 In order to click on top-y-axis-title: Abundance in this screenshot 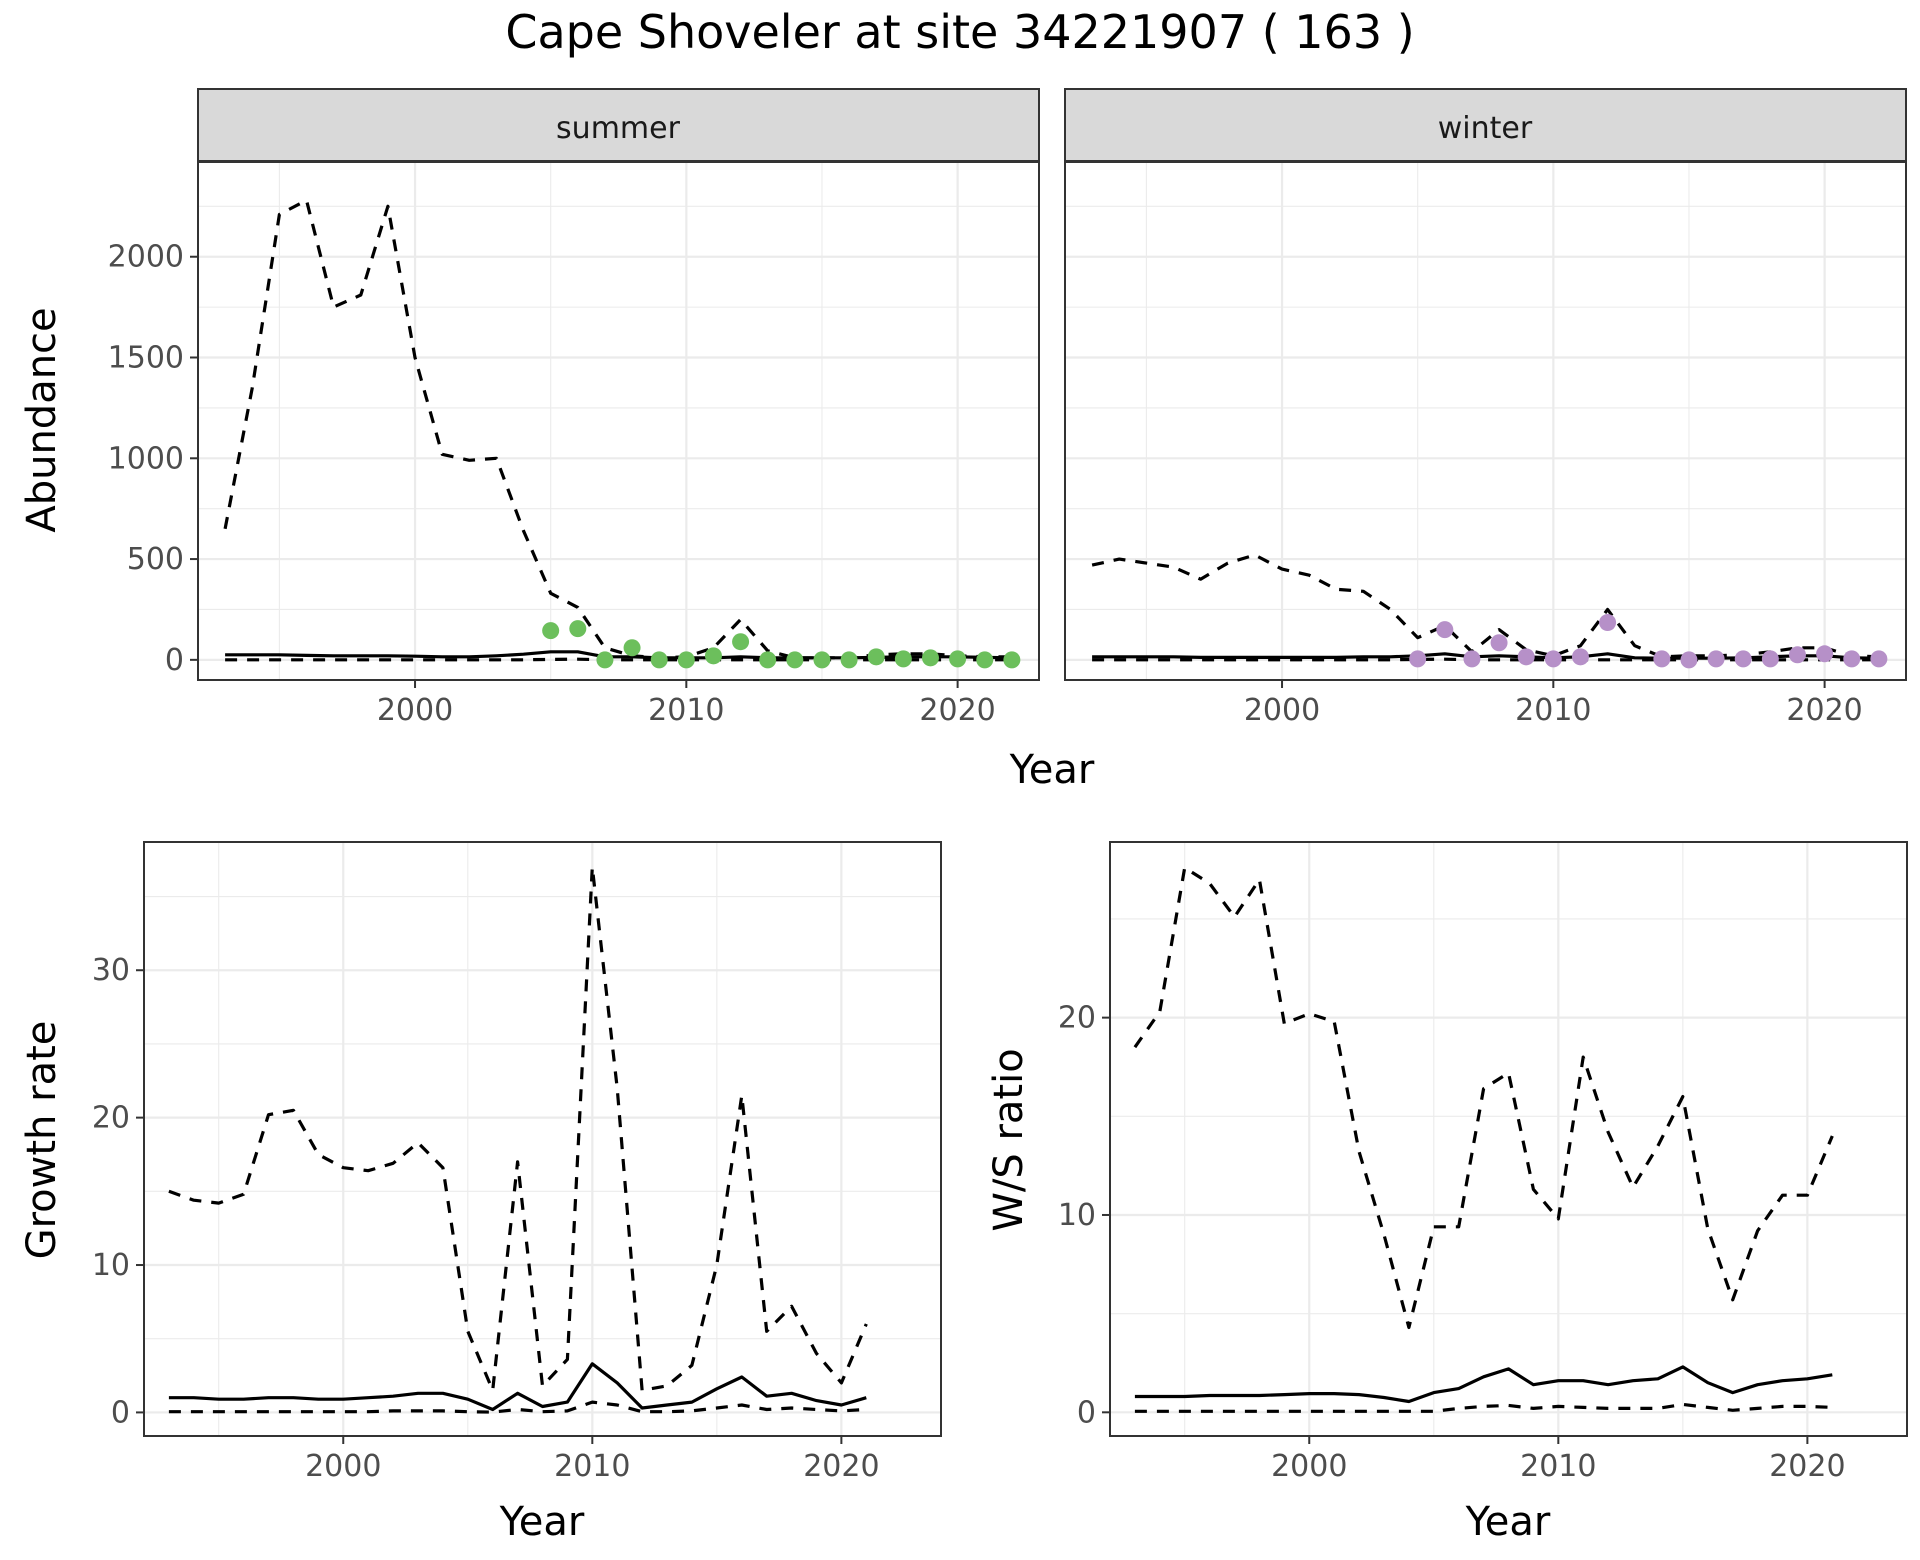, I will do `click(42, 419)`.